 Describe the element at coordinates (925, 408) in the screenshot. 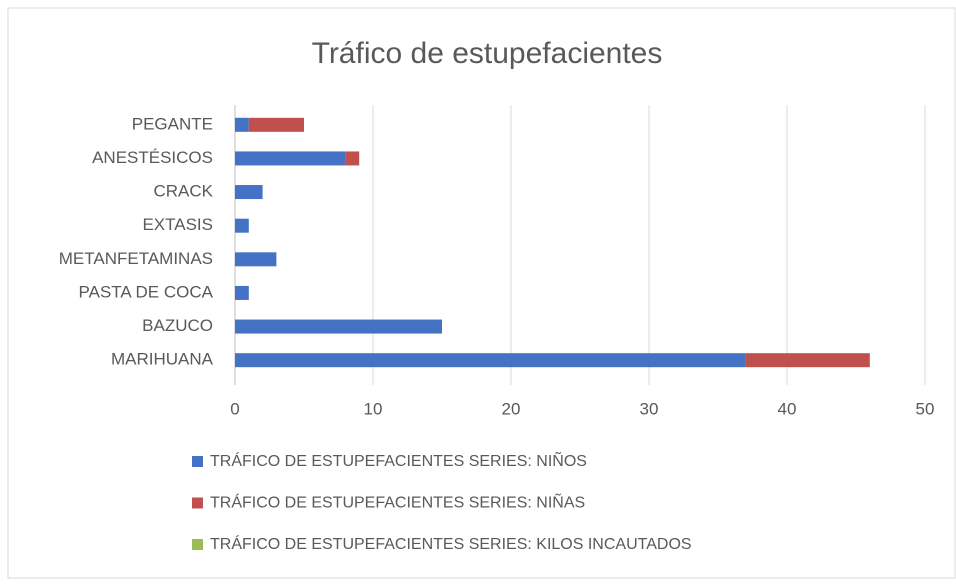

I see `x-tick-label: 50` at that location.